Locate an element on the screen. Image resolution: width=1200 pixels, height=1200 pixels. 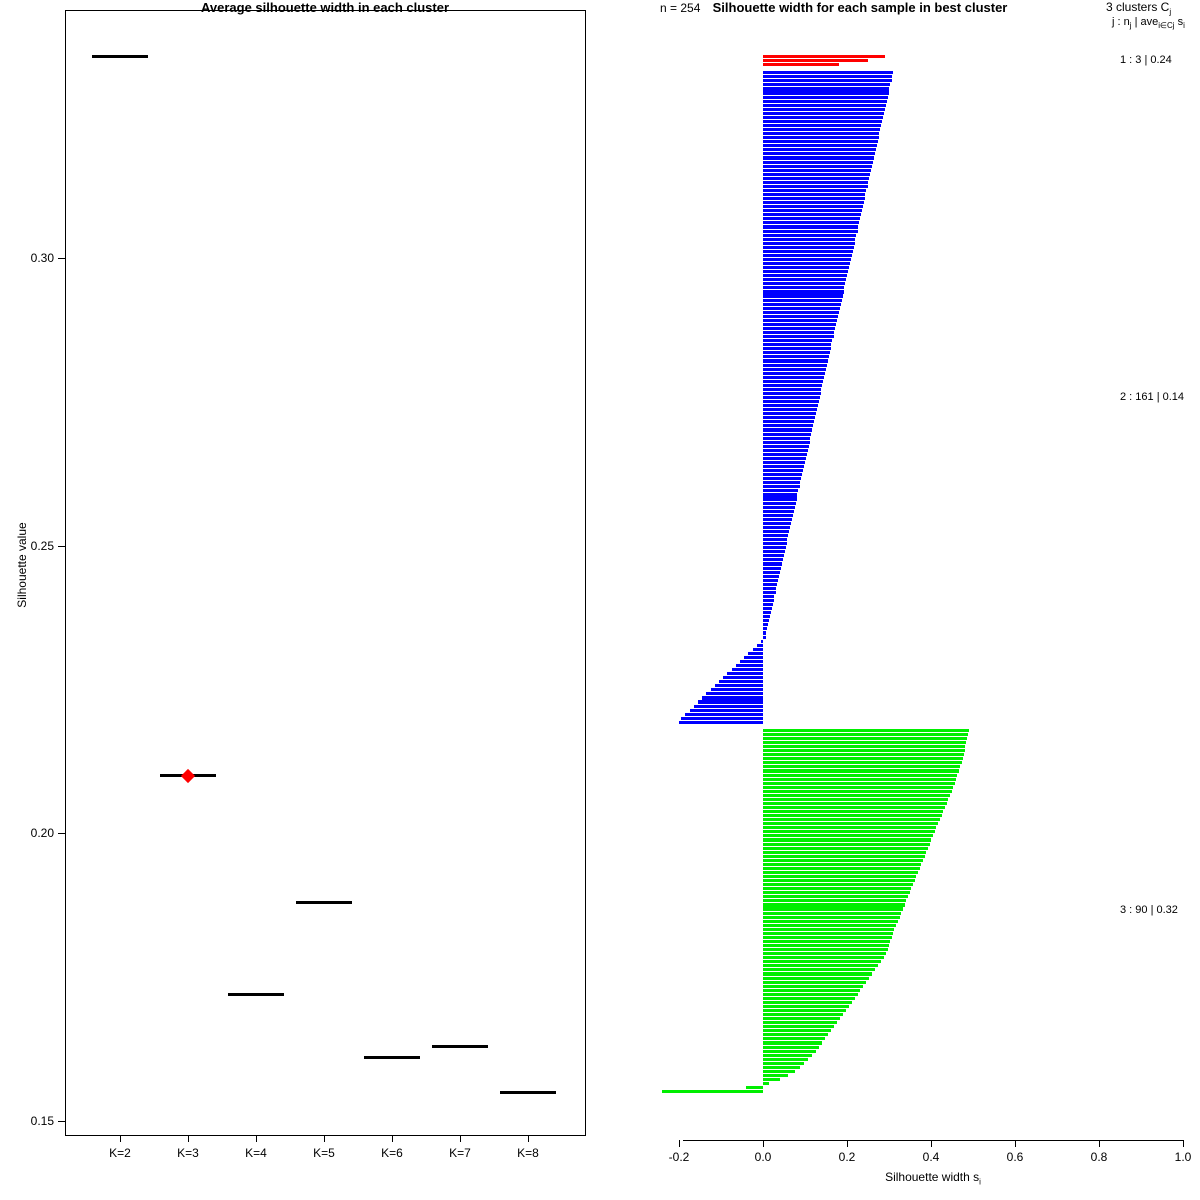
clusters-count-text: 3 clusters C is located at coordinates (1138, 7).